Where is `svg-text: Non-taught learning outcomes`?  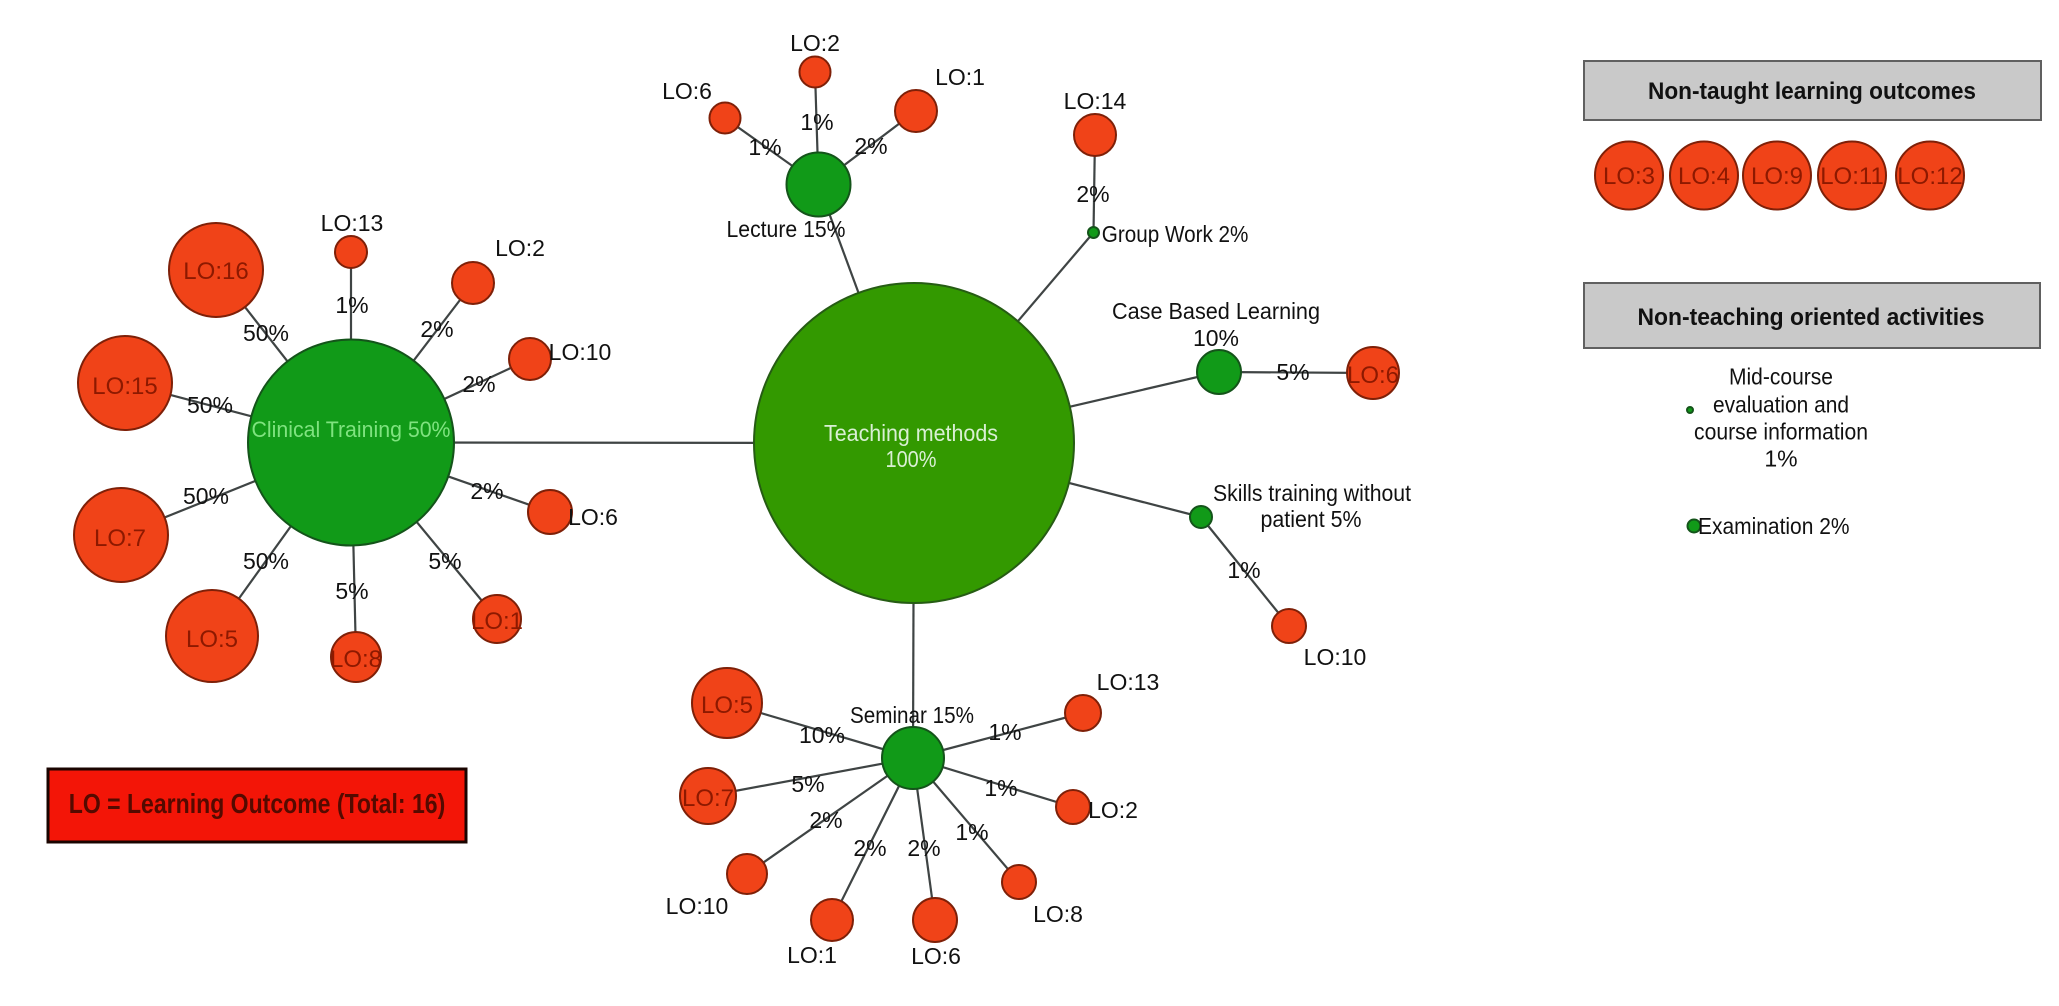 svg-text: Non-taught learning outcomes is located at coordinates (1812, 91).